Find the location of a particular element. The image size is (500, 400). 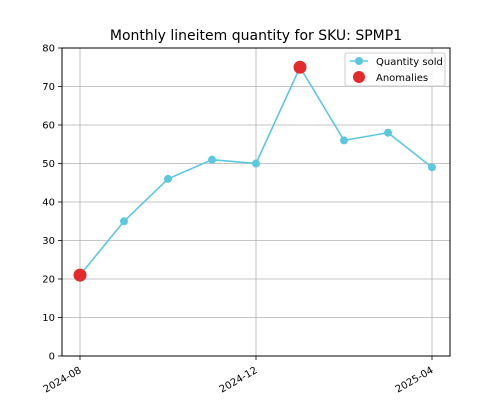

legend: Quantity sold Anomalies is located at coordinates (395, 69).